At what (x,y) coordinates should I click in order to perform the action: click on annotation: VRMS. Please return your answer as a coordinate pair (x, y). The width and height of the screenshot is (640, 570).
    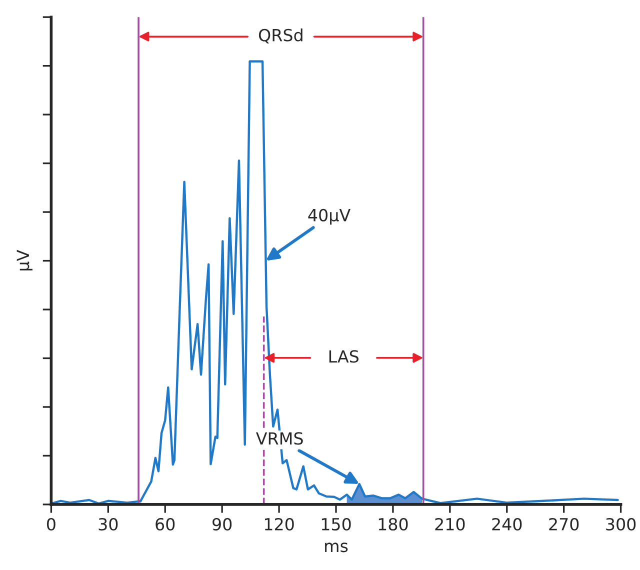
    Looking at the image, I should click on (279, 438).